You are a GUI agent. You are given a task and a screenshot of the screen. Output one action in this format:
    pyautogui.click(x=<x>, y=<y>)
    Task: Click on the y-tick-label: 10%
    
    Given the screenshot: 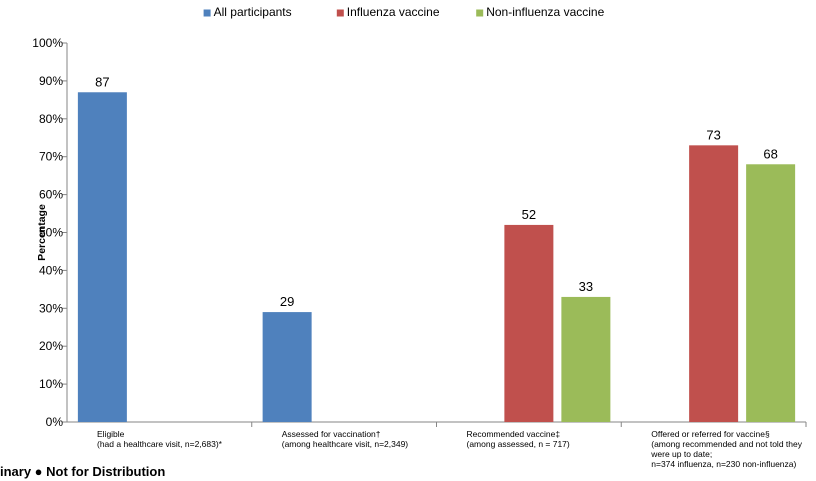 What is the action you would take?
    pyautogui.click(x=51, y=384)
    